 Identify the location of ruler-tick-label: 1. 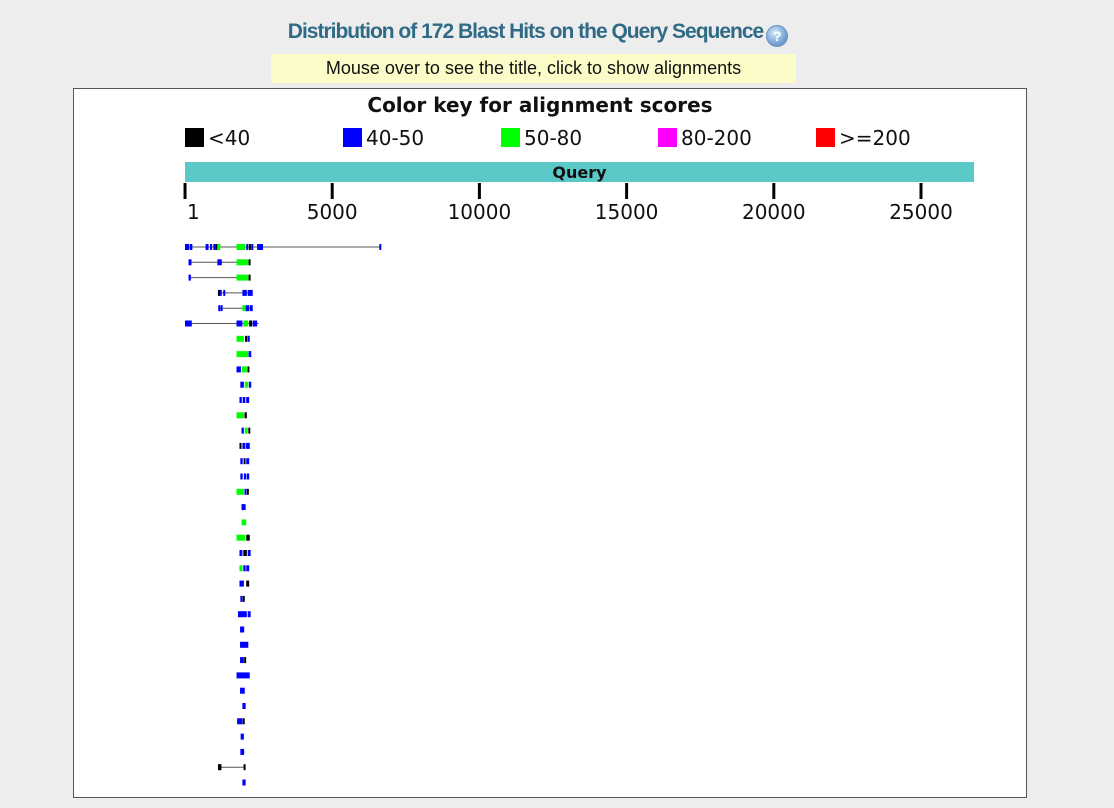
(193, 212).